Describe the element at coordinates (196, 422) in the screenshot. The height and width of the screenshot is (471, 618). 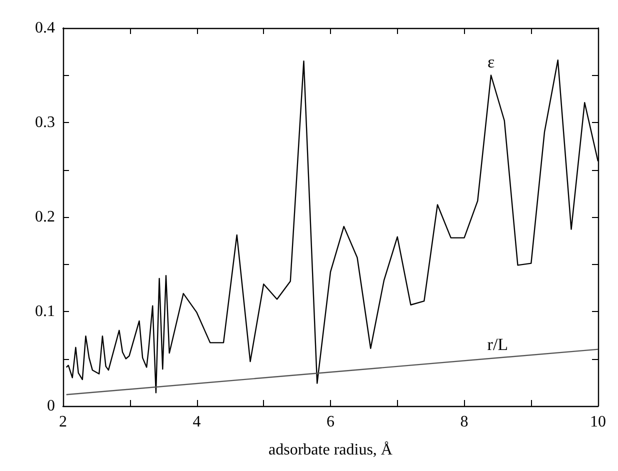
I see `x-tick-label: 4` at that location.